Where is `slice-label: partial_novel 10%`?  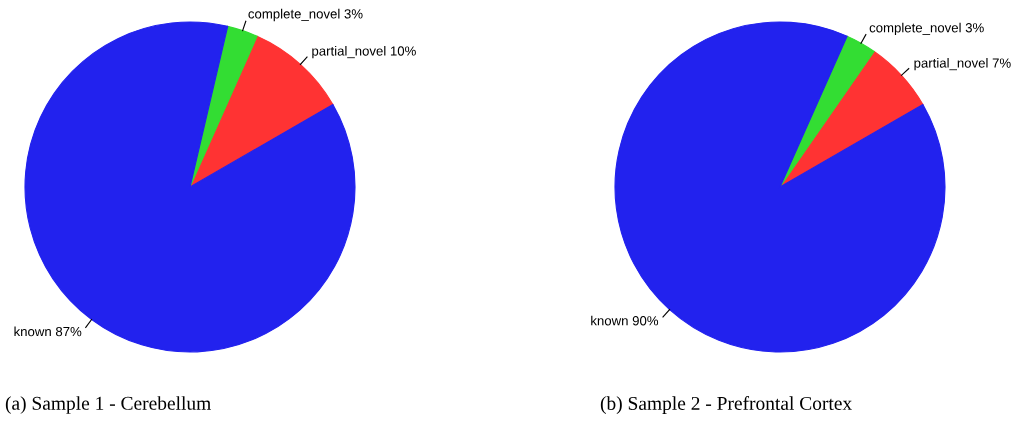
slice-label: partial_novel 10% is located at coordinates (364, 52).